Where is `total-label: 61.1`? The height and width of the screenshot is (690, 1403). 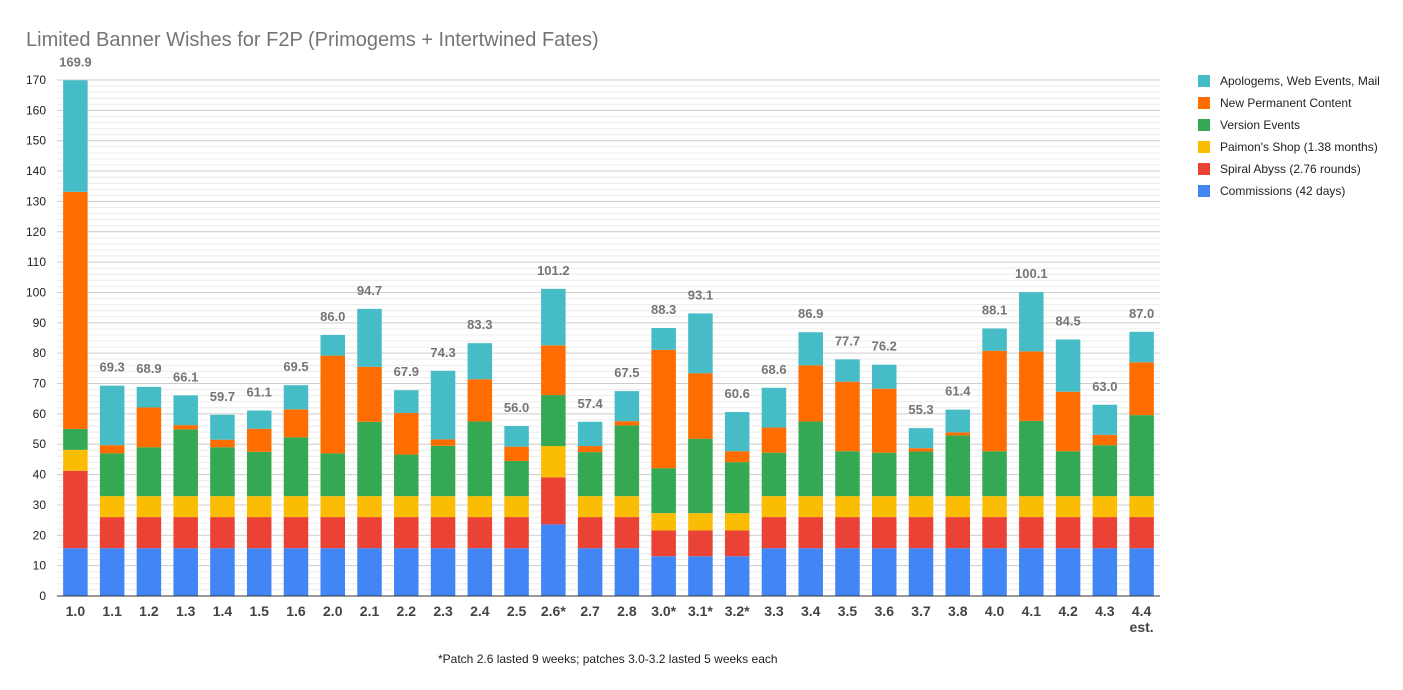 total-label: 61.1 is located at coordinates (259, 392).